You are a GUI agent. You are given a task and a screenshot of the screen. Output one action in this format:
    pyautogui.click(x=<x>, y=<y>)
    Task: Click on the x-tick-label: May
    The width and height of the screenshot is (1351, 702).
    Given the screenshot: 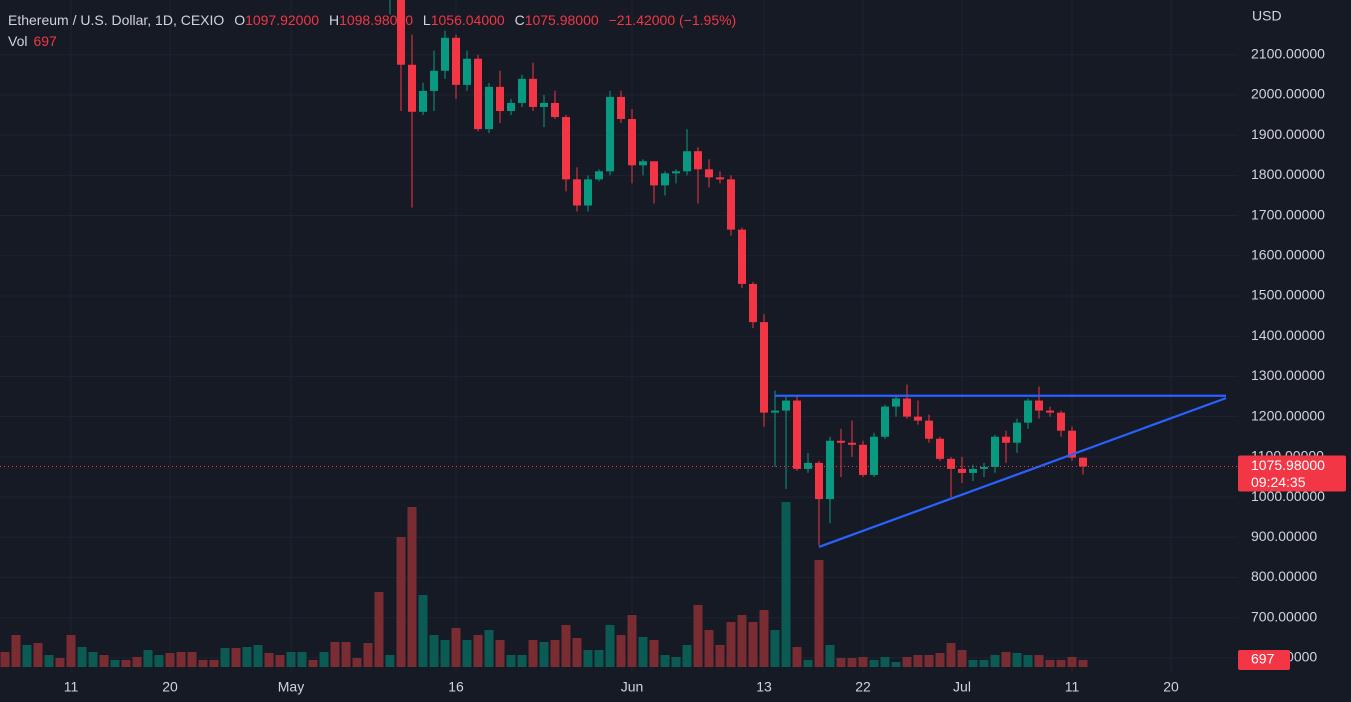 What is the action you would take?
    pyautogui.click(x=291, y=687)
    